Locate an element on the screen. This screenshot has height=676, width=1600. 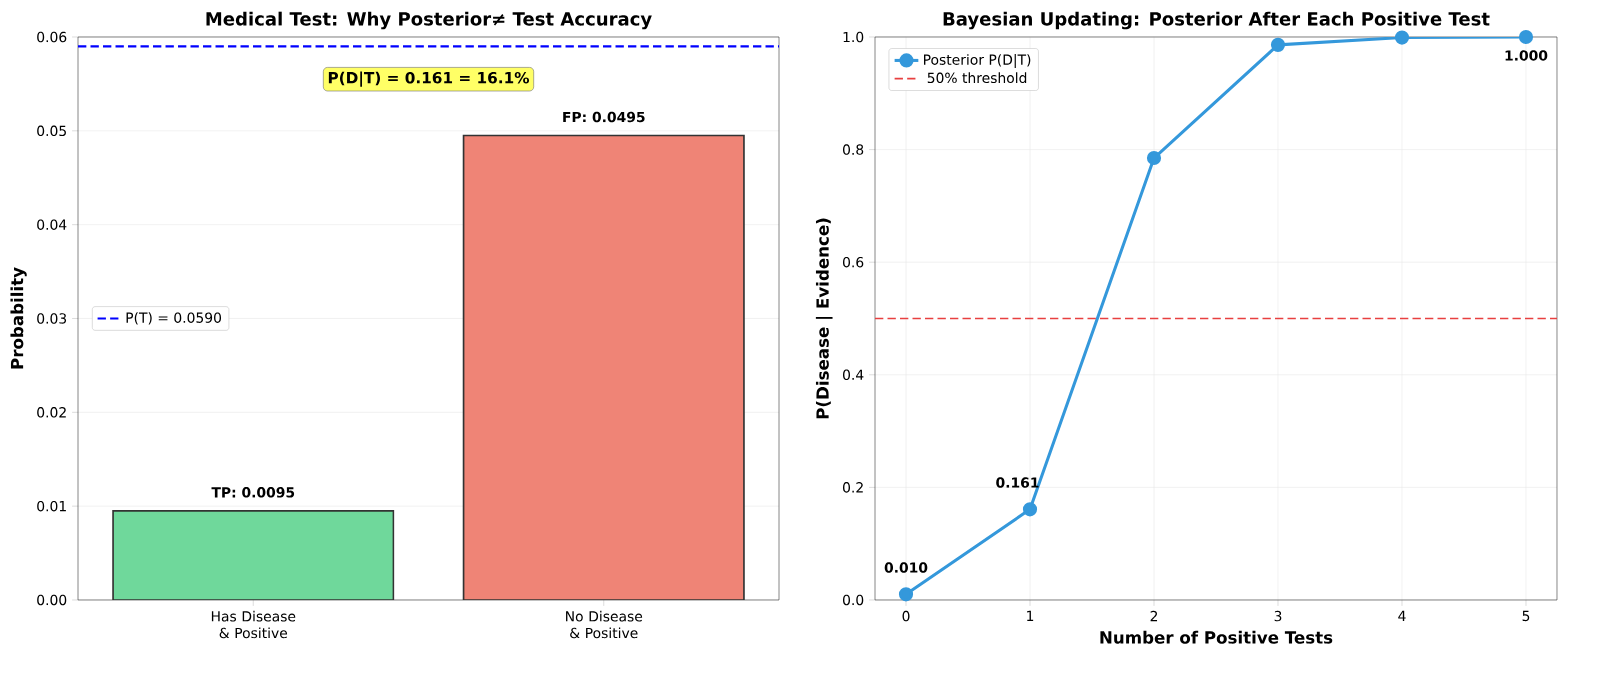
x-tick-label: Has Disease & Positive is located at coordinates (253, 624).